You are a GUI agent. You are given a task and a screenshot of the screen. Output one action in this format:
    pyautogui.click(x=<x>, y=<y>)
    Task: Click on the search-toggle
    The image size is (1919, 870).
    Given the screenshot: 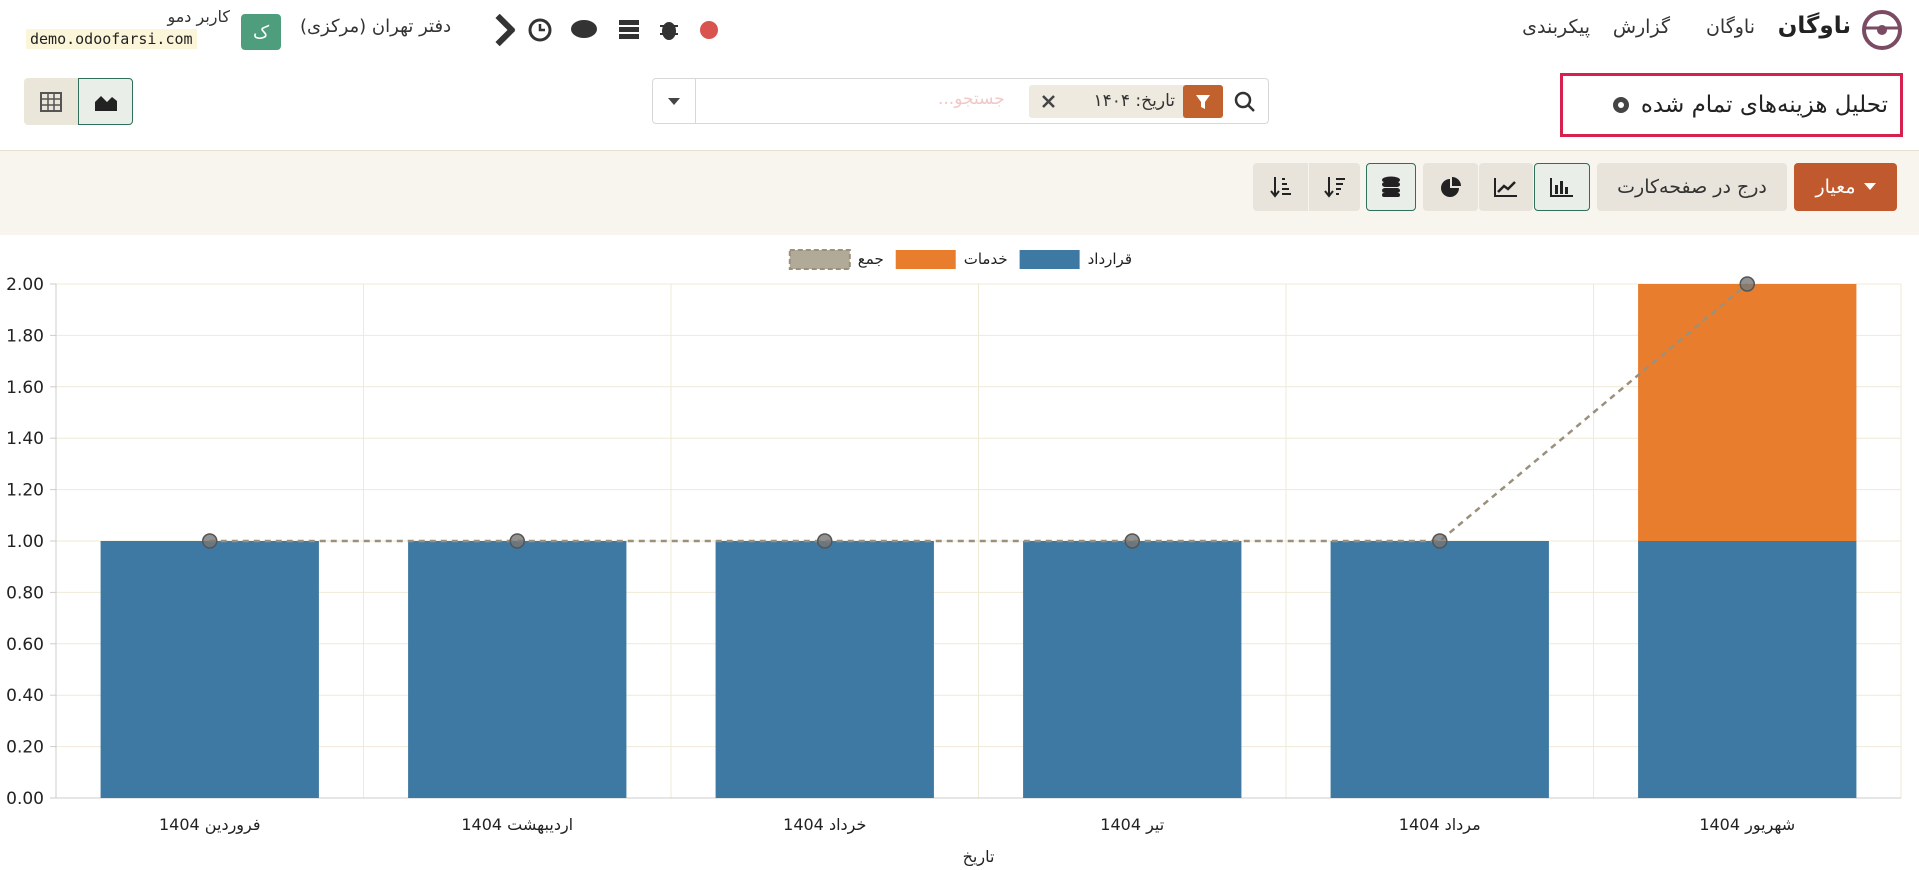 What is the action you would take?
    pyautogui.click(x=674, y=101)
    